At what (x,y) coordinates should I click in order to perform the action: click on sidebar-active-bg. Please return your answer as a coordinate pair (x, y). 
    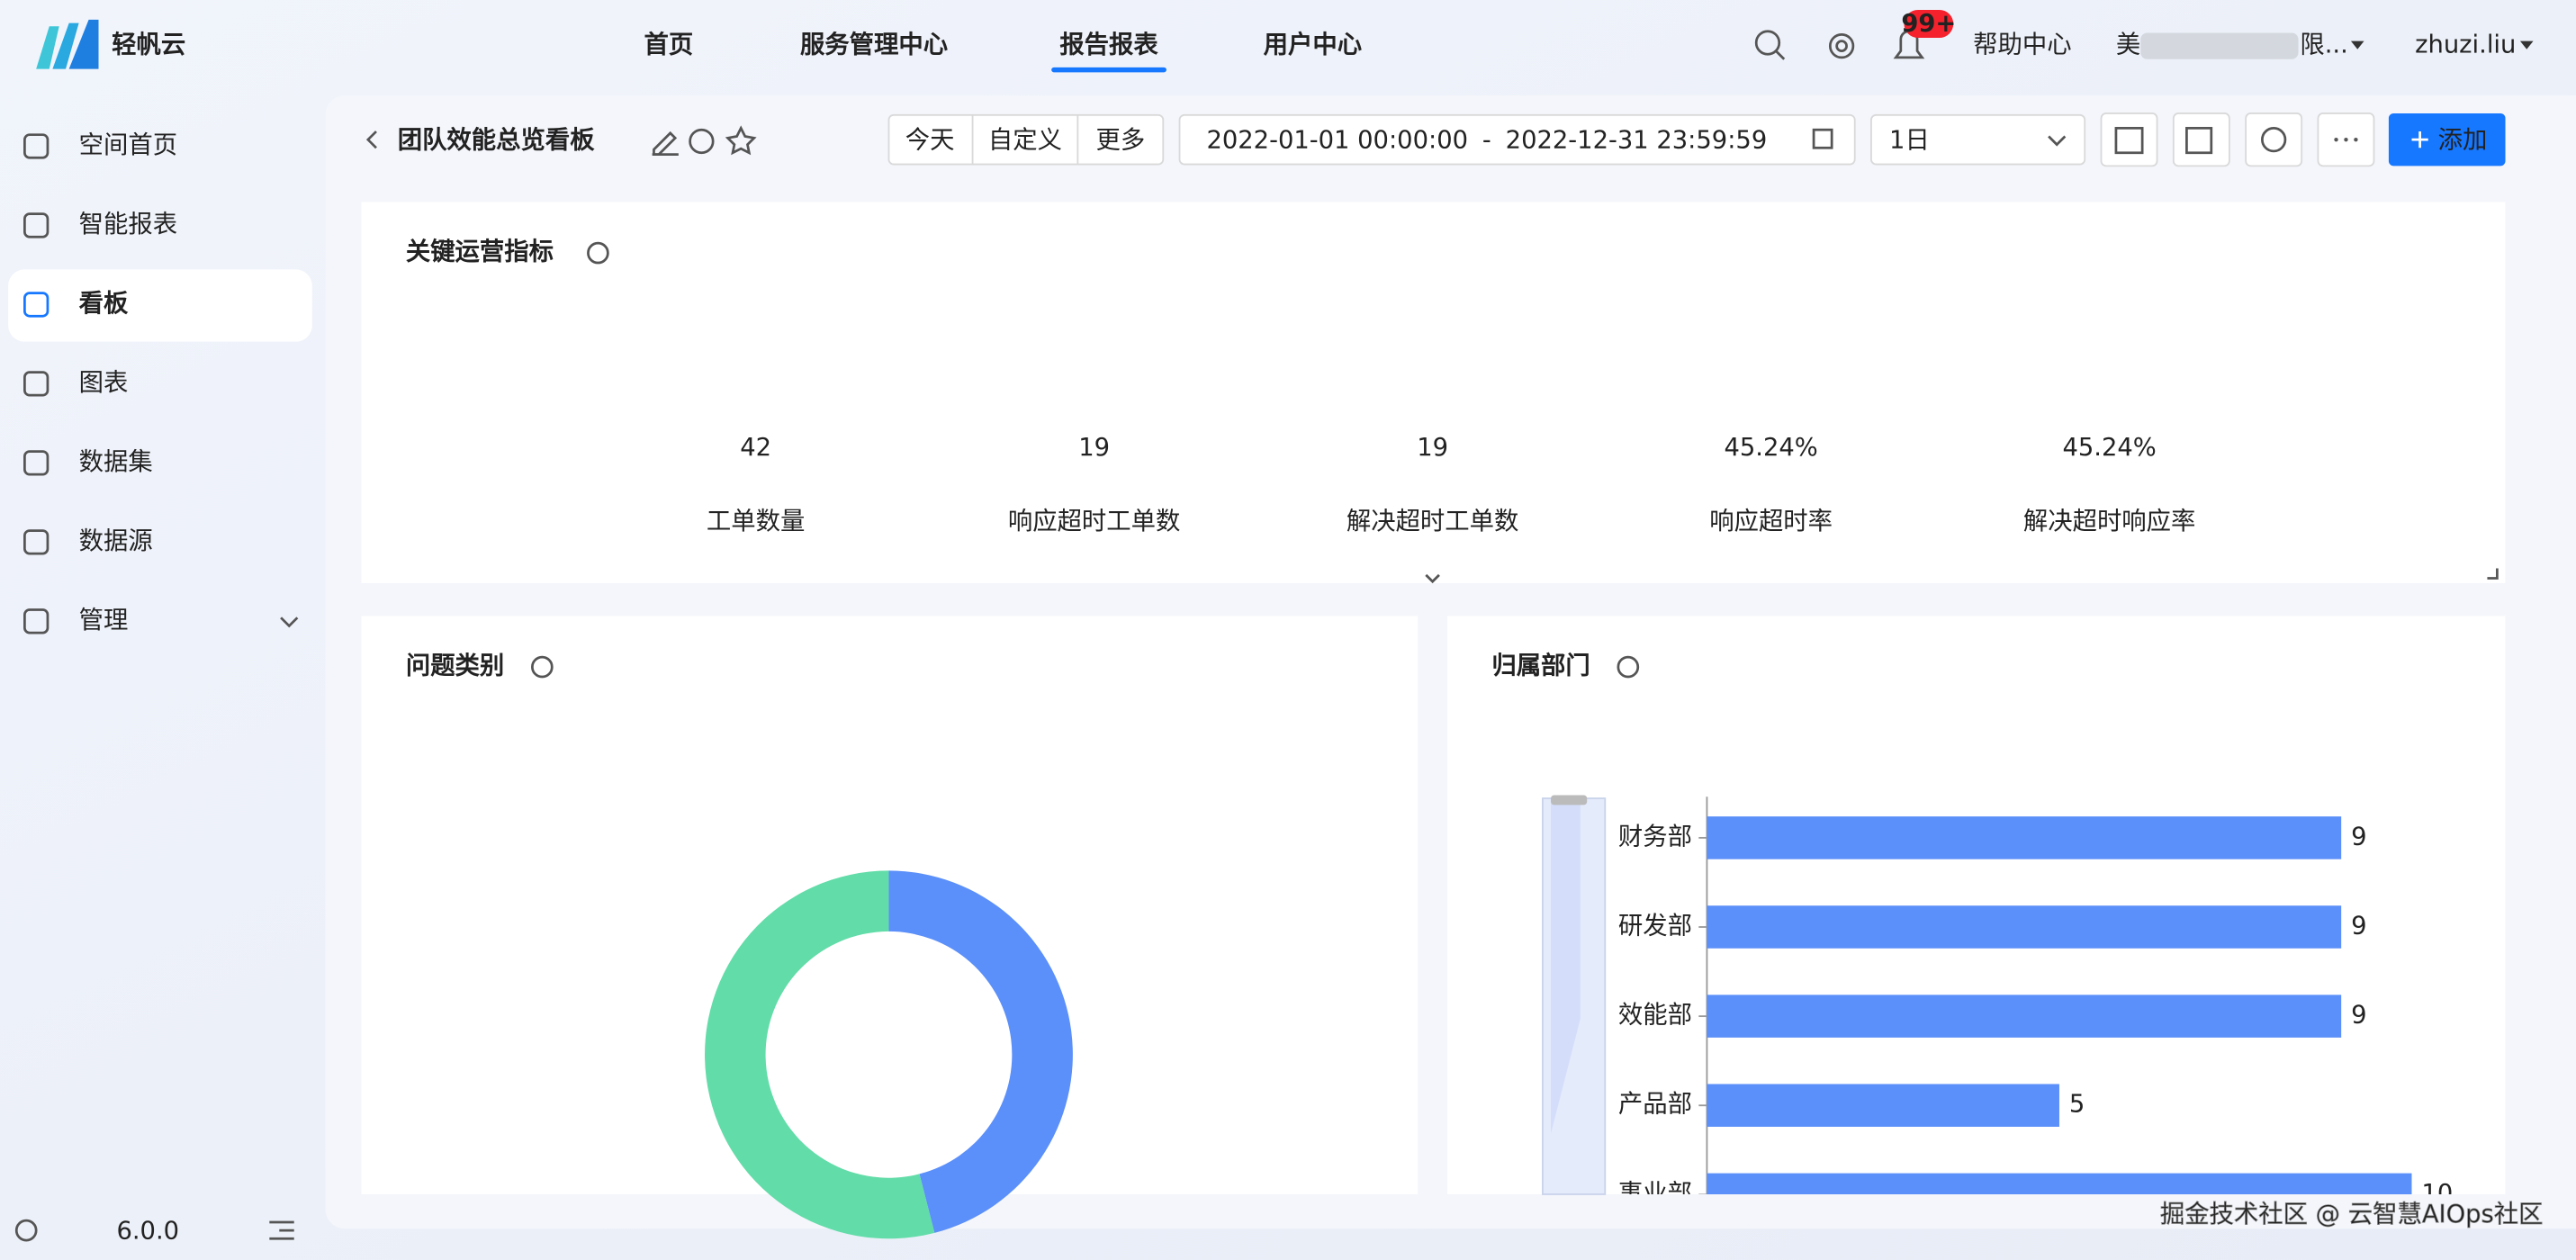
    Looking at the image, I should click on (160, 305).